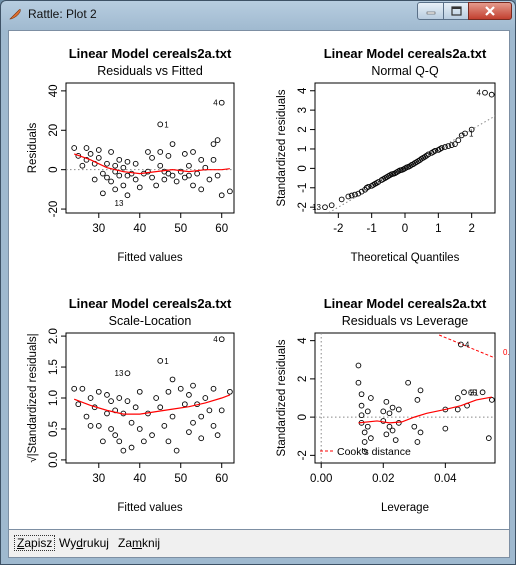 Image resolution: width=516 pixels, height=565 pixels. I want to click on maximize-button, so click(456, 11).